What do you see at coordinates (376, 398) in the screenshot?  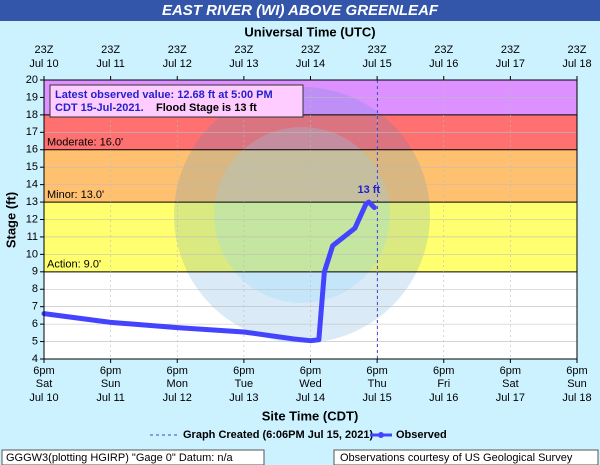 I see `x-tick-date: Jul 15` at bounding box center [376, 398].